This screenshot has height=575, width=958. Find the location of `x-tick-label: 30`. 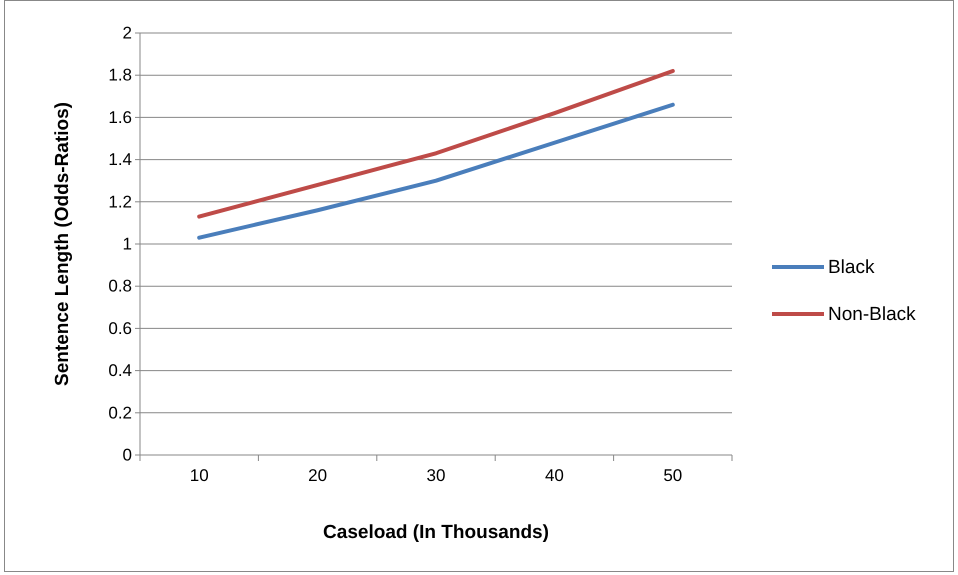

x-tick-label: 30 is located at coordinates (436, 476).